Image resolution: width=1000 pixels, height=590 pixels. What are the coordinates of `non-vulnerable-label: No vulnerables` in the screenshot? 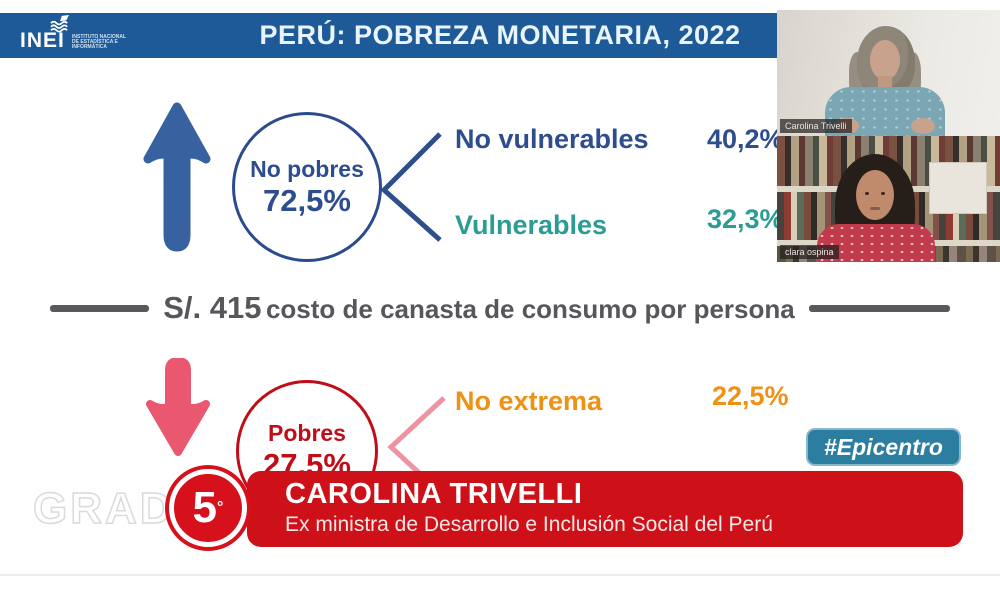 It's located at (552, 139).